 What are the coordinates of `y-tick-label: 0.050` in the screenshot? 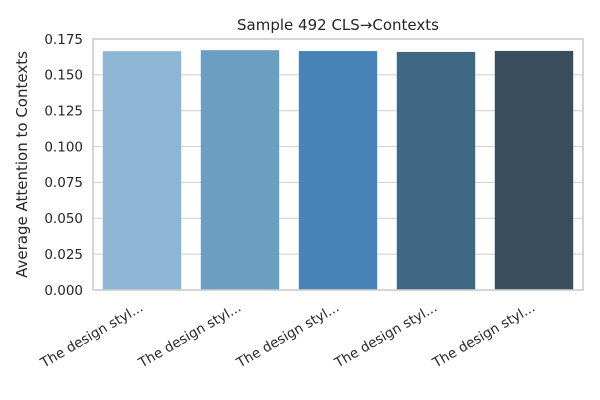 It's located at (63, 219).